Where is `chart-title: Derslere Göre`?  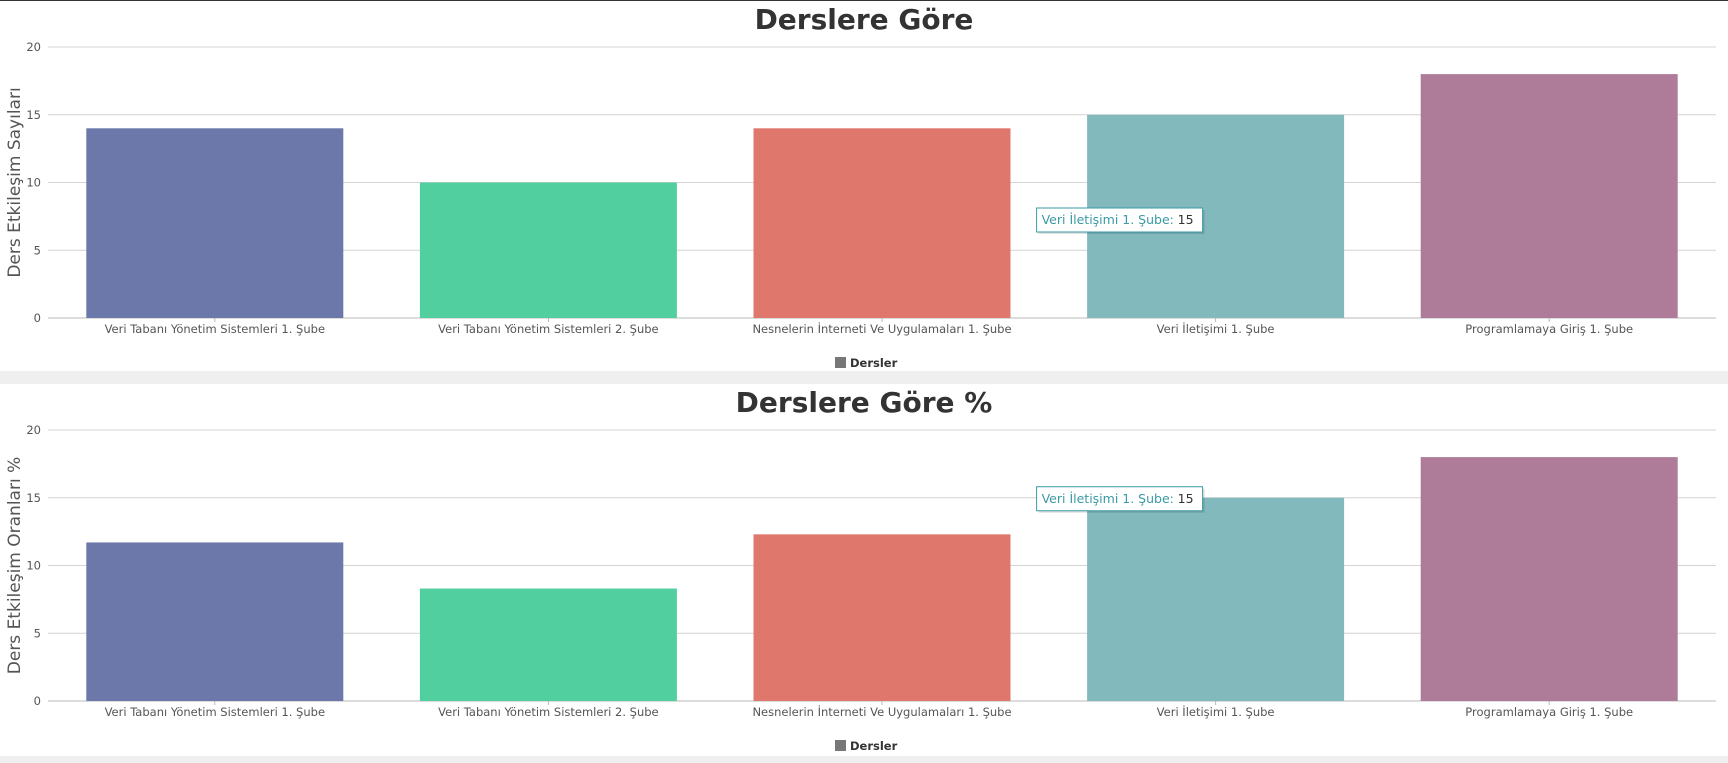
chart-title: Derslere Göre is located at coordinates (864, 19).